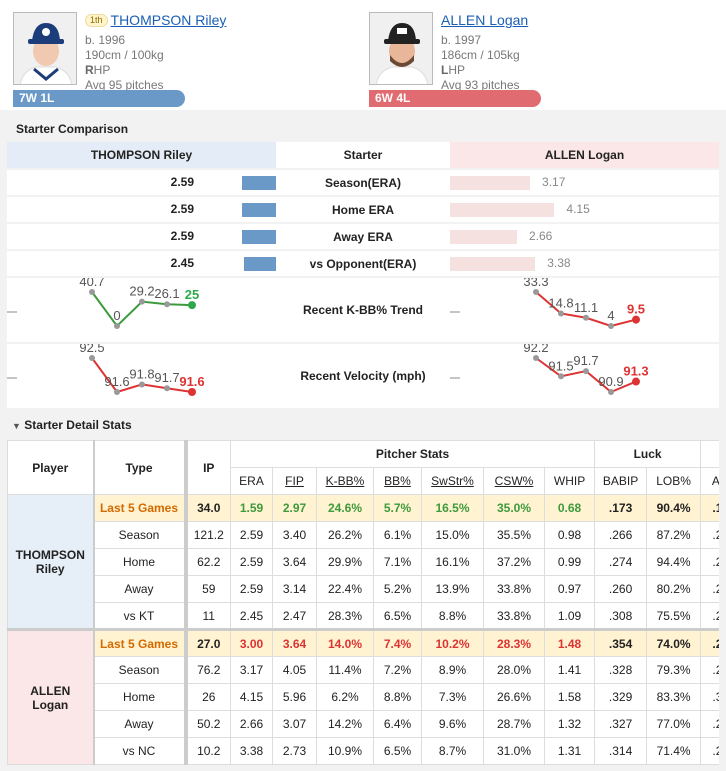 The image size is (726, 771). Describe the element at coordinates (636, 309) in the screenshot. I see `sparkline-label: 9.5` at that location.